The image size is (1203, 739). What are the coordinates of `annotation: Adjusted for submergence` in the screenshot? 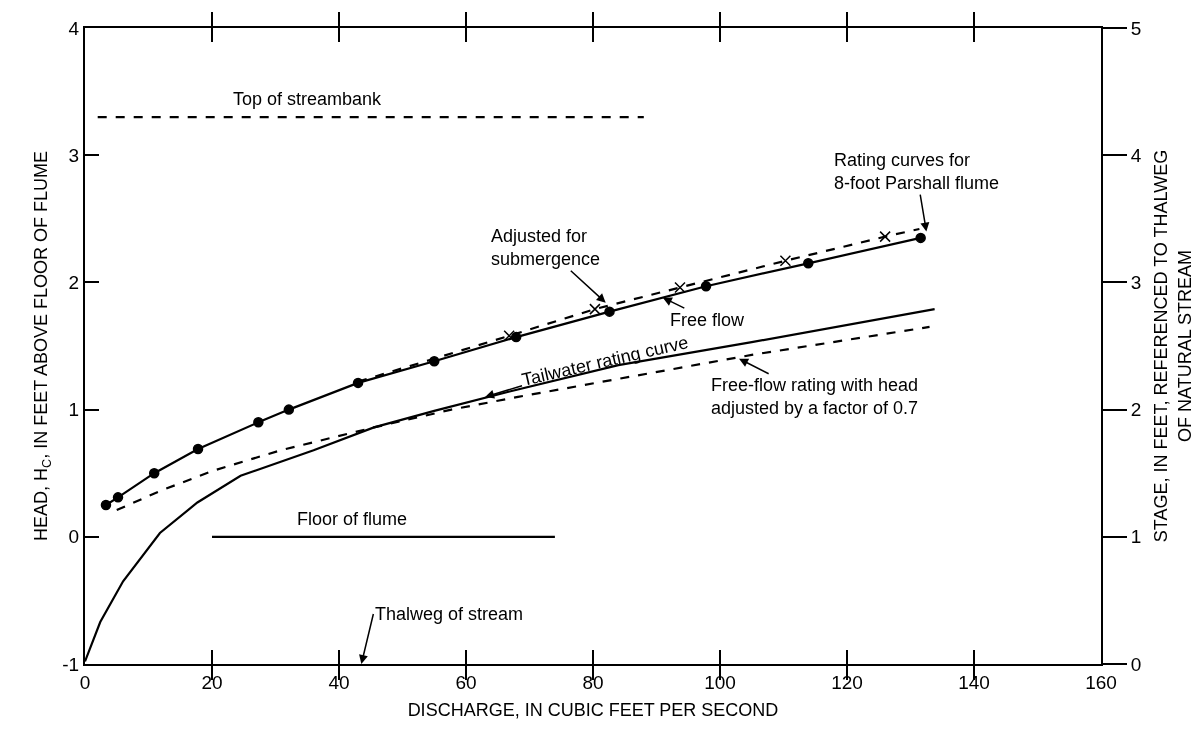 It's located at (546, 248).